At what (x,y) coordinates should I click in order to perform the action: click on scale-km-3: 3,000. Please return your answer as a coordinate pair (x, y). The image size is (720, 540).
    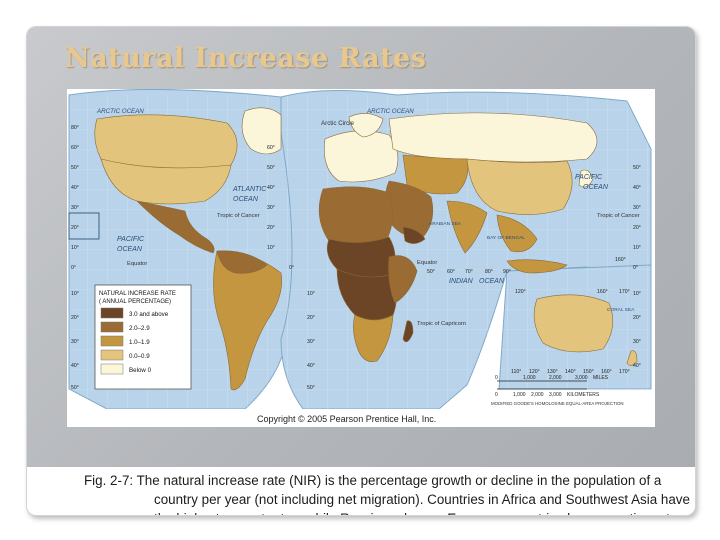
    Looking at the image, I should click on (555, 395).